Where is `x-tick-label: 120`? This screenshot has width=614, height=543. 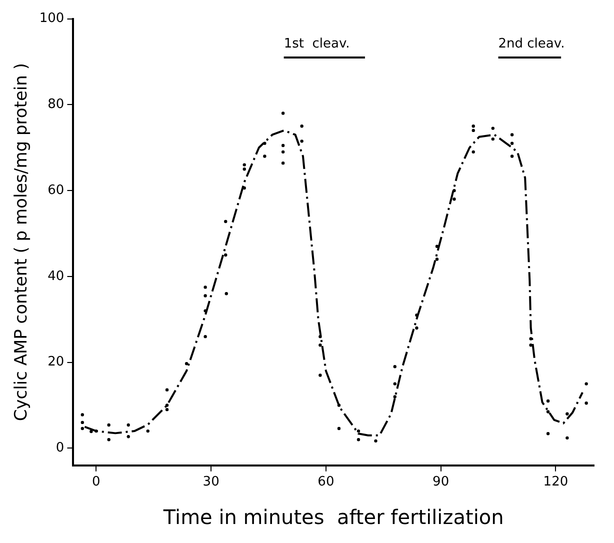 x-tick-label: 120 is located at coordinates (555, 482).